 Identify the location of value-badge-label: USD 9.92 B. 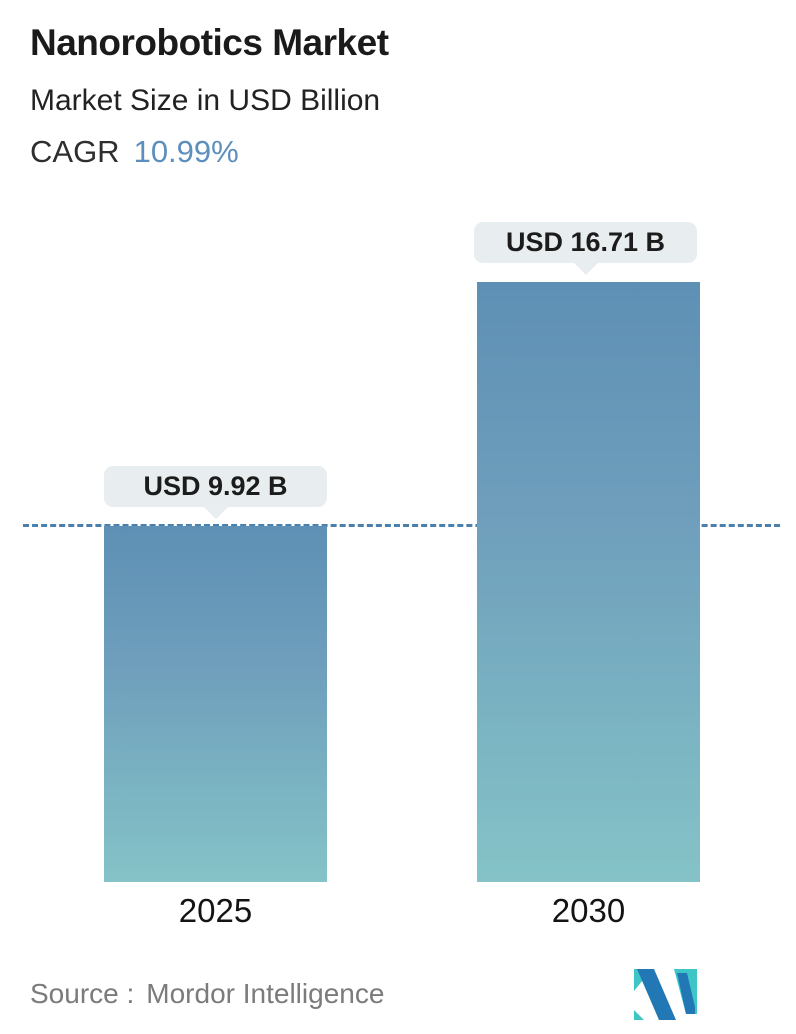
(215, 486).